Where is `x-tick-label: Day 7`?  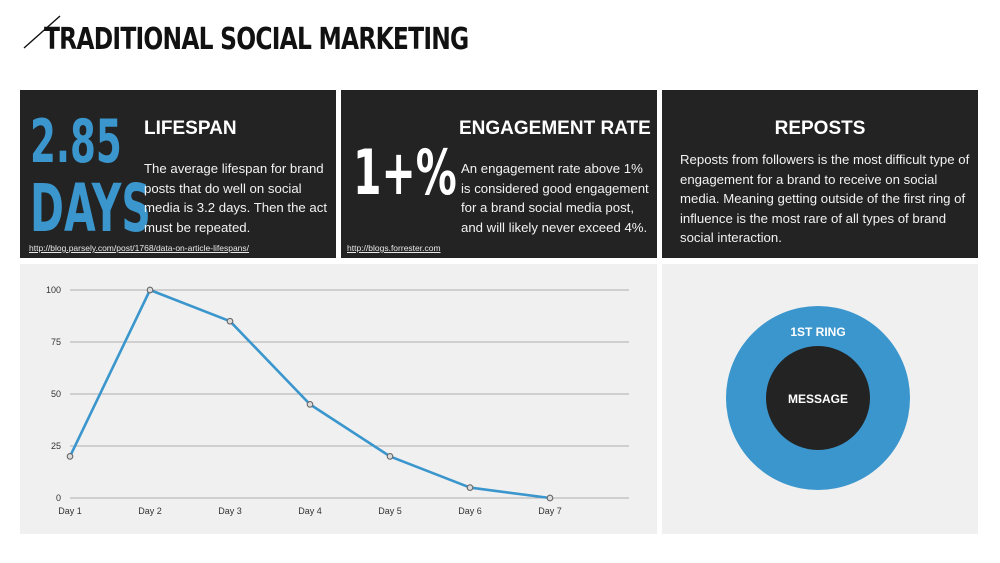
x-tick-label: Day 7 is located at coordinates (550, 511).